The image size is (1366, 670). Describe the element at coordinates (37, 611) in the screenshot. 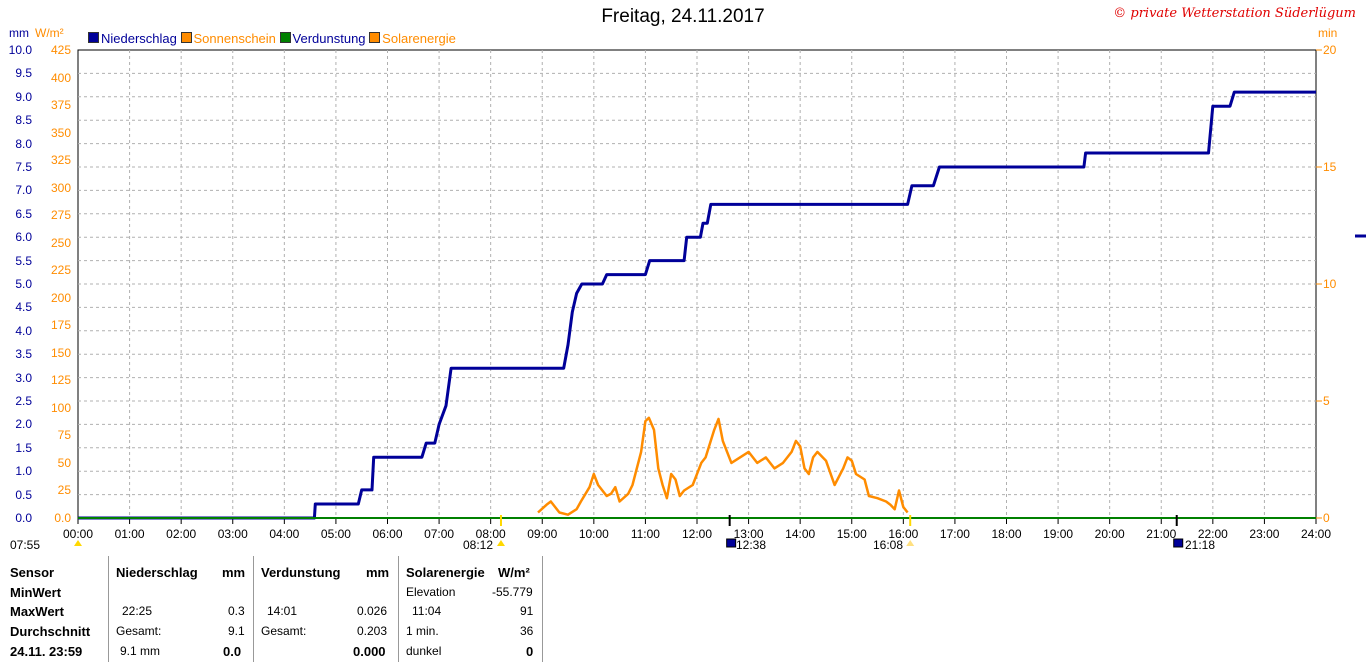

I see `maxwert-label: MaxWert` at that location.